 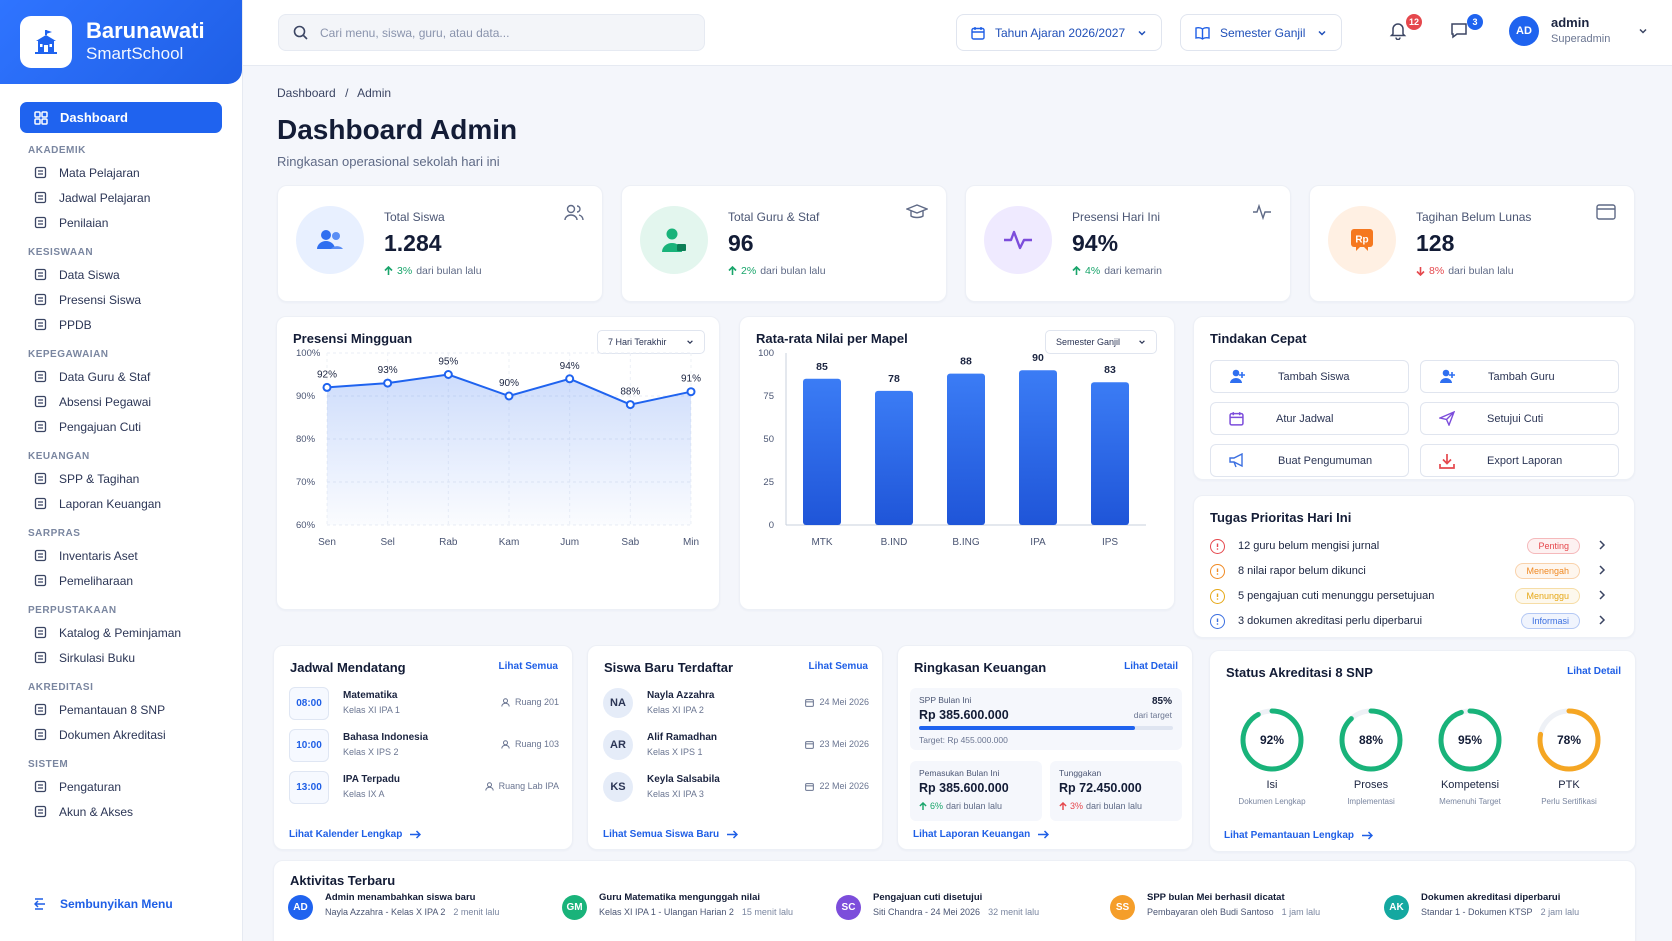 I want to click on accreditation-item: 92% Isi Dokumen Lengkap, so click(x=1272, y=756).